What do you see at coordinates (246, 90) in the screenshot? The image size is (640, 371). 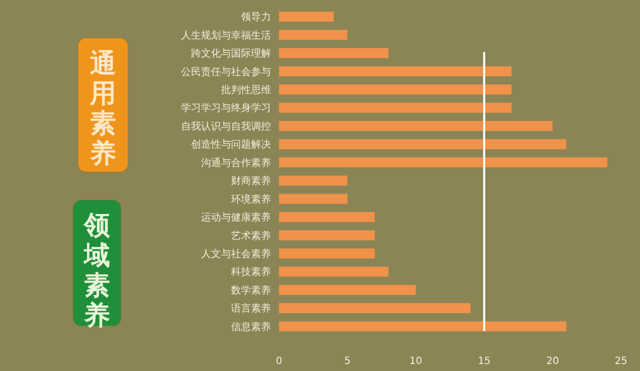 I see `y-tick-label: 批判性思维` at bounding box center [246, 90].